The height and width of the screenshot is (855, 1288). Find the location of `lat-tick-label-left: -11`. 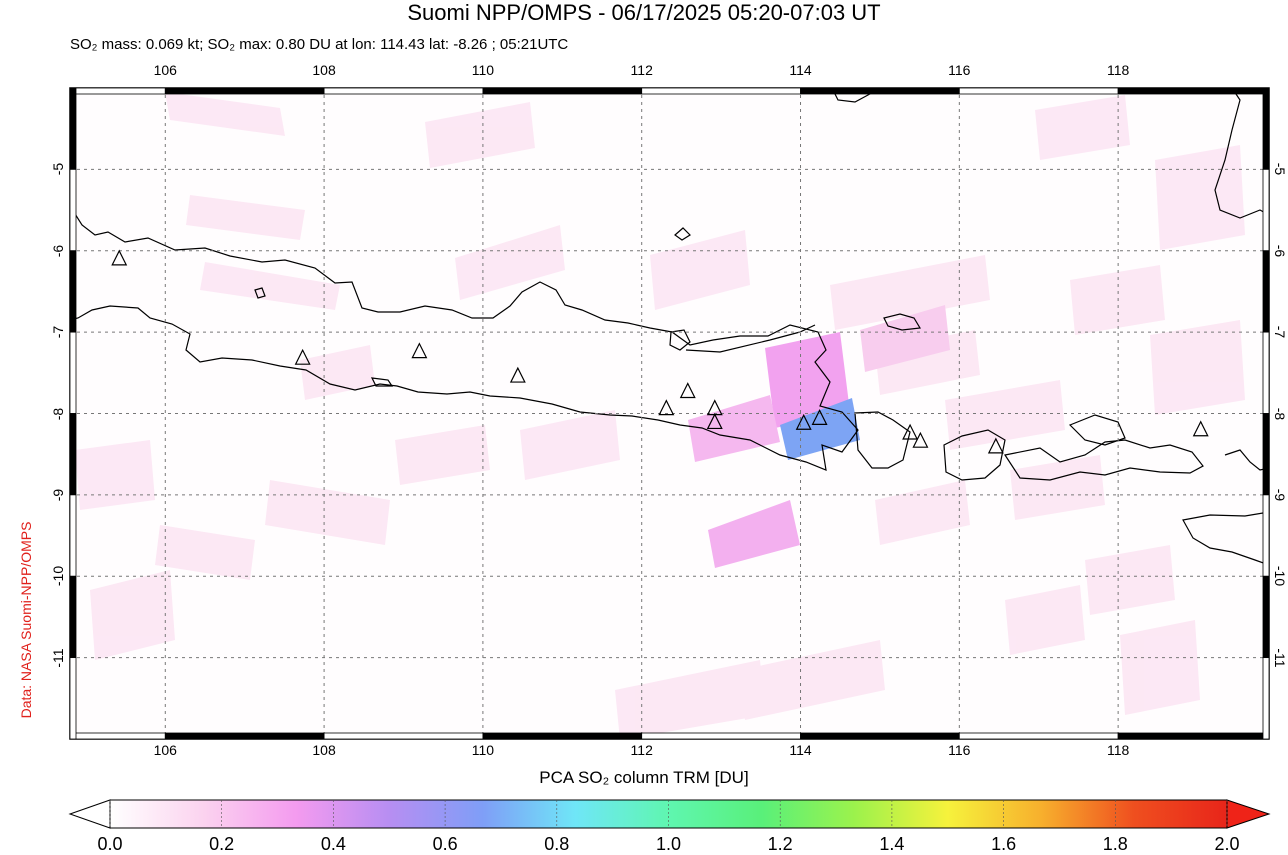

lat-tick-label-left: -11 is located at coordinates (58, 658).